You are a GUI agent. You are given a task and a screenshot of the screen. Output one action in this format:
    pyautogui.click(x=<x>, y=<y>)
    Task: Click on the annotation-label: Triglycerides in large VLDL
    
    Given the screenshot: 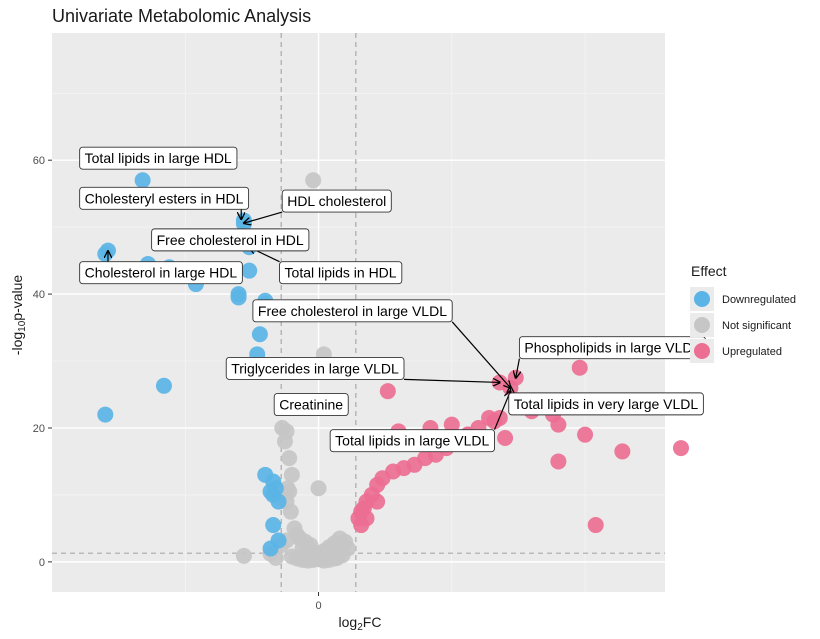 What is the action you would take?
    pyautogui.click(x=315, y=368)
    